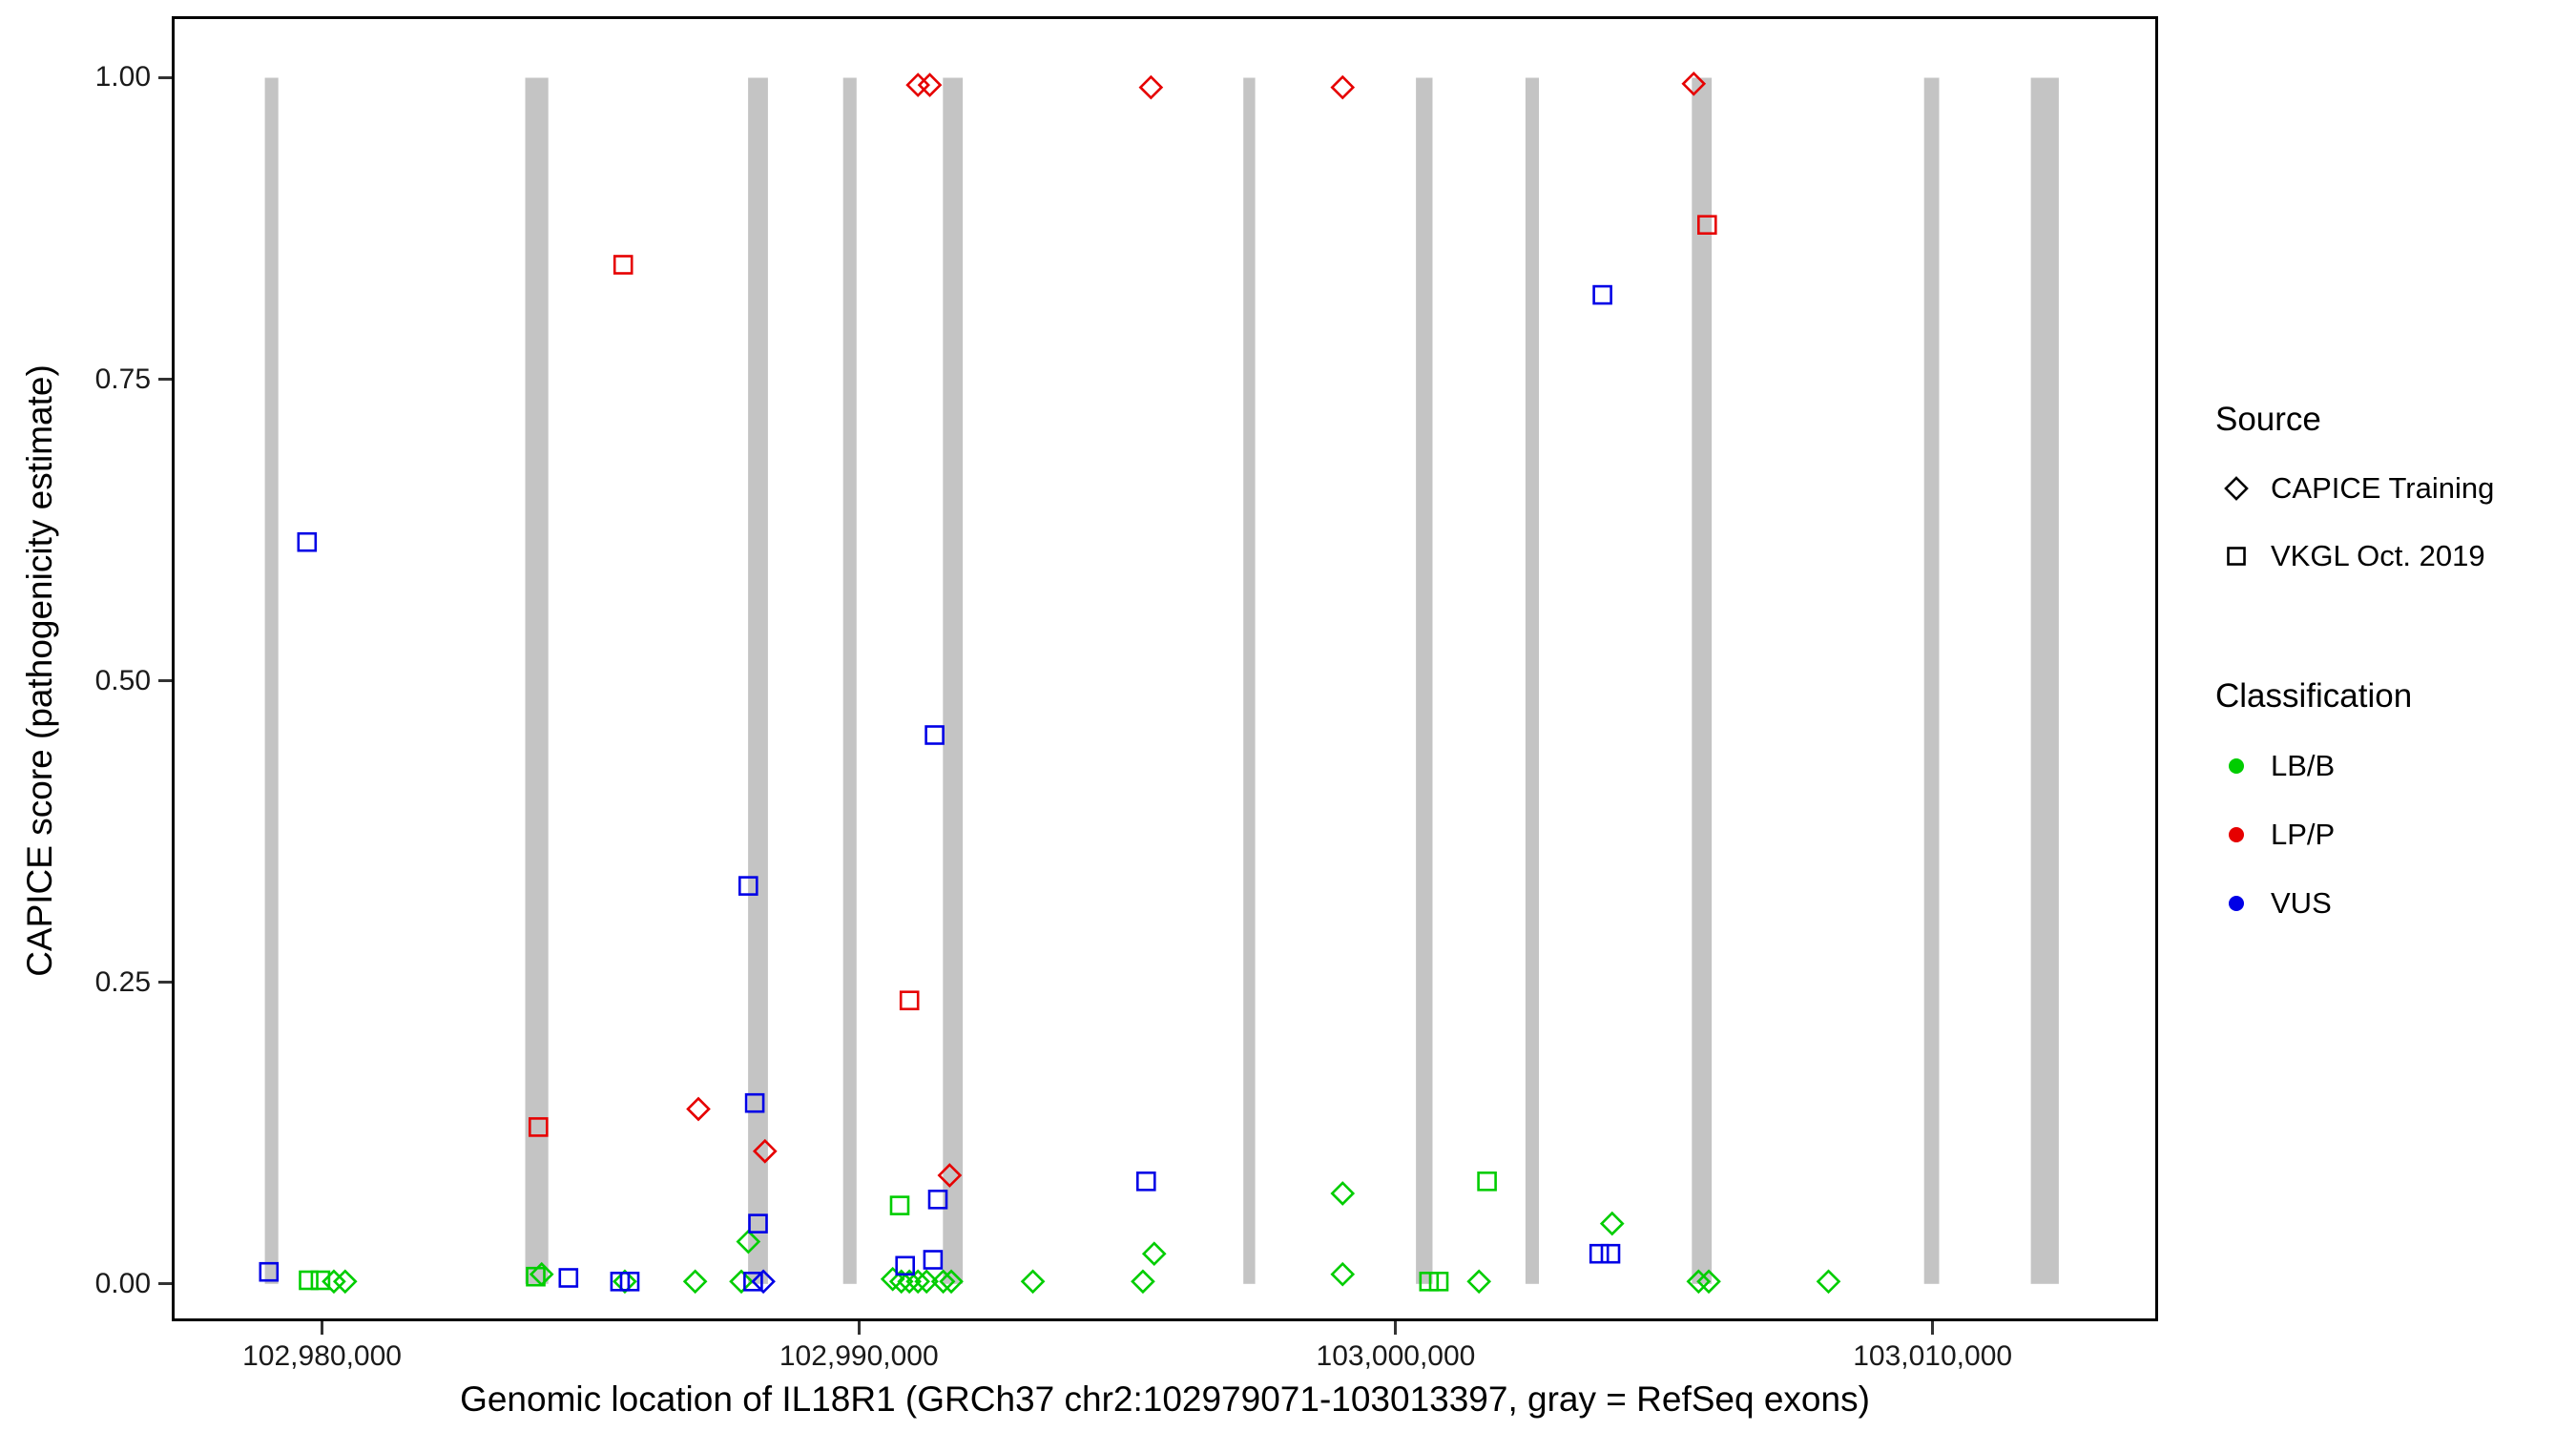  Describe the element at coordinates (2236, 835) in the screenshot. I see `red-dot-icon` at that location.